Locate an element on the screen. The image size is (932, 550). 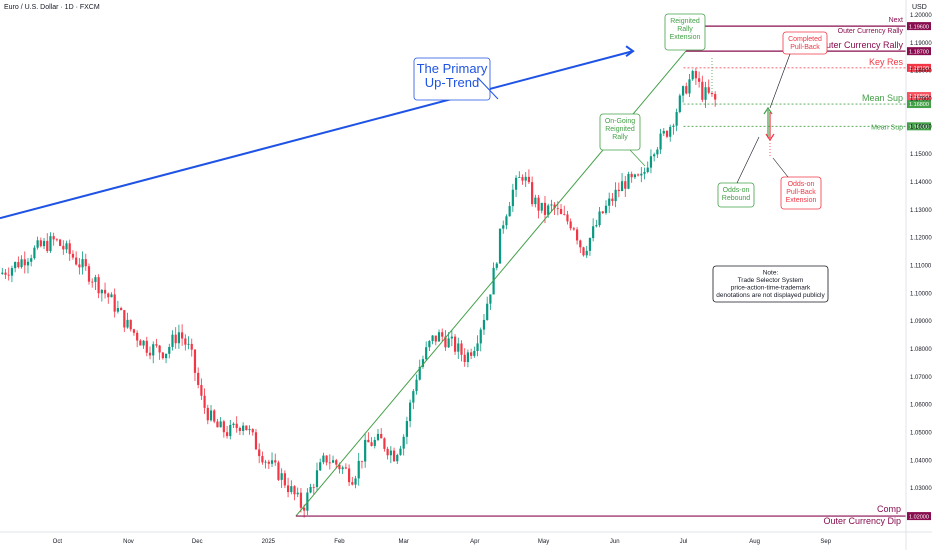
pullback-pointer is located at coordinates (780, 167).